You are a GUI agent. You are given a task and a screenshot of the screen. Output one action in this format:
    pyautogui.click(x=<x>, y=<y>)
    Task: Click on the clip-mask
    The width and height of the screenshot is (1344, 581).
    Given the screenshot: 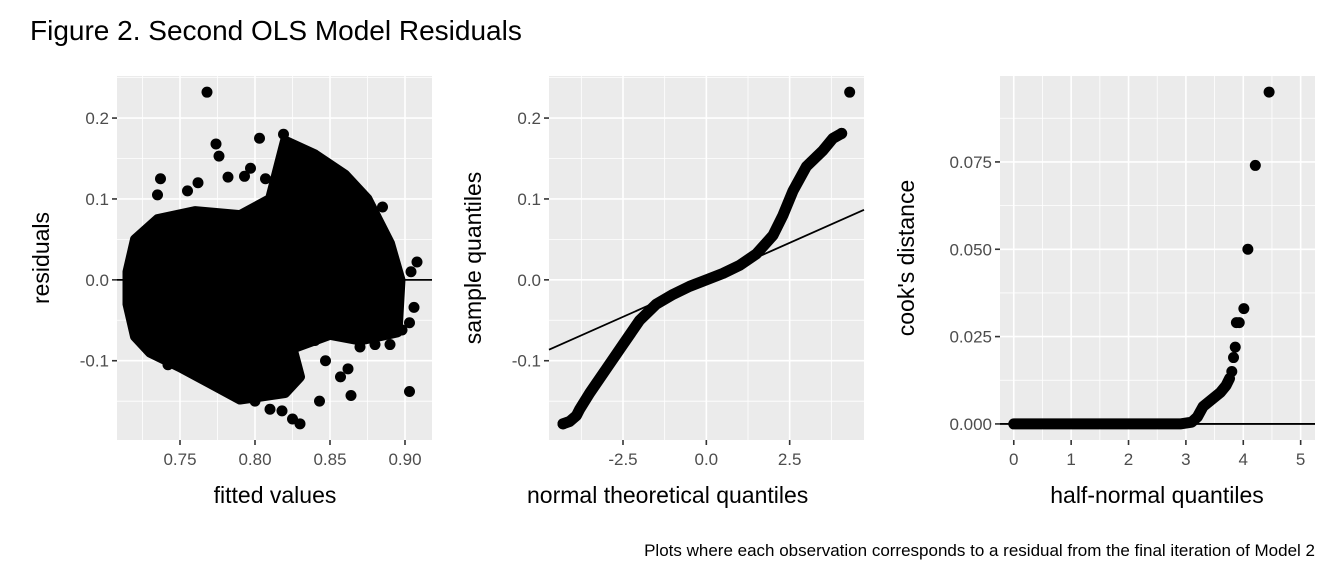 What is the action you would take?
    pyautogui.click(x=890, y=500)
    